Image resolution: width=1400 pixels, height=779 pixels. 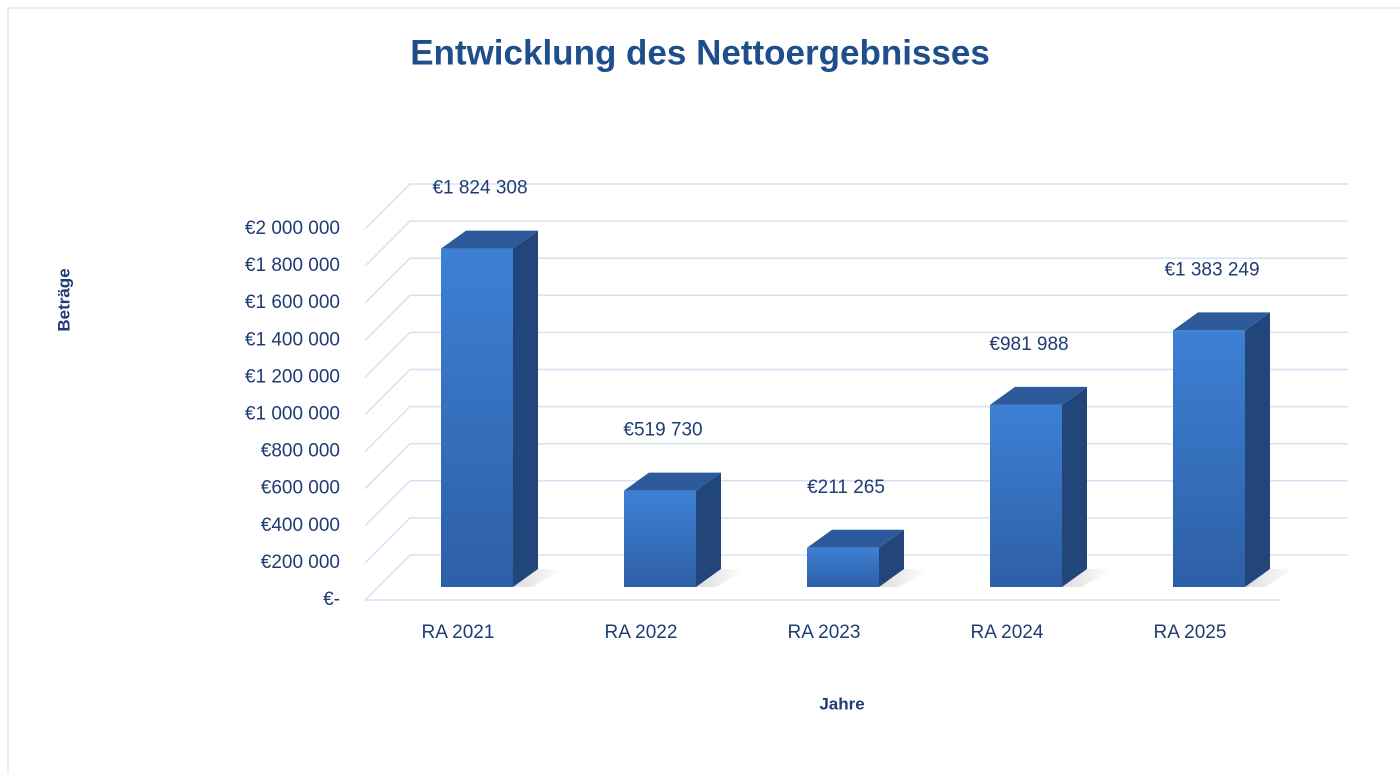 I want to click on y-axis-title: Beträge, so click(x=63, y=299).